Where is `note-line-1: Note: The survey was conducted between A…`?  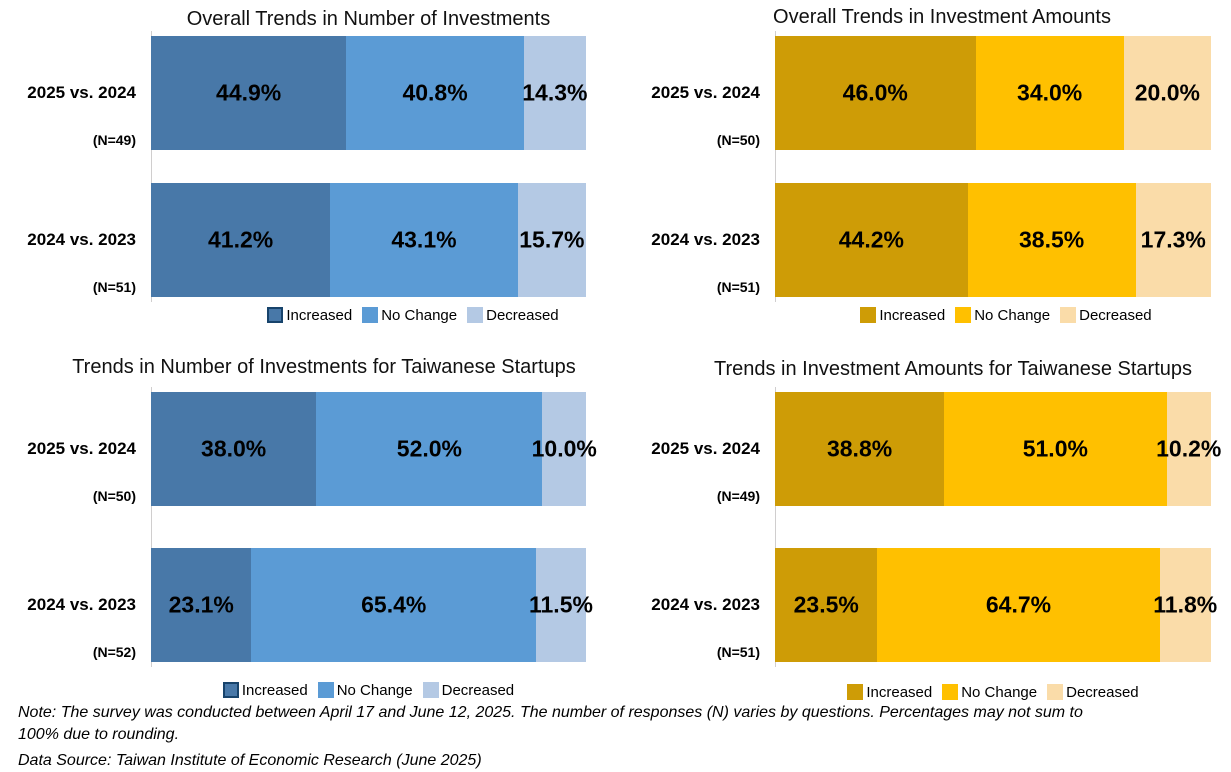 note-line-1: Note: The survey was conducted between A… is located at coordinates (550, 712).